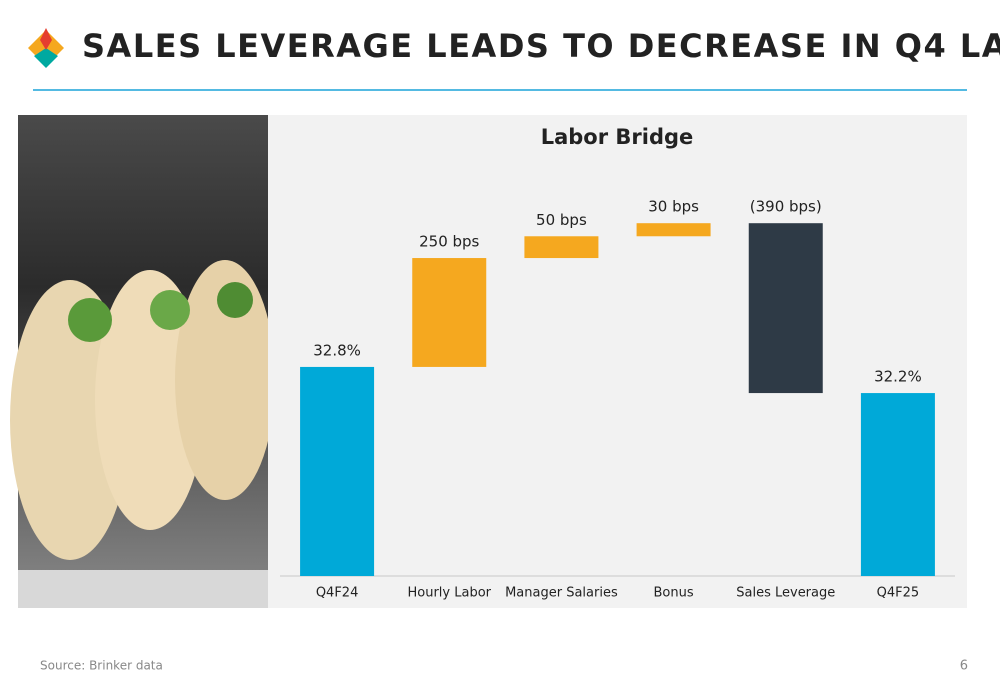  Describe the element at coordinates (785, 593) in the screenshot. I see `x-tick-label: Sales Leverage` at that location.